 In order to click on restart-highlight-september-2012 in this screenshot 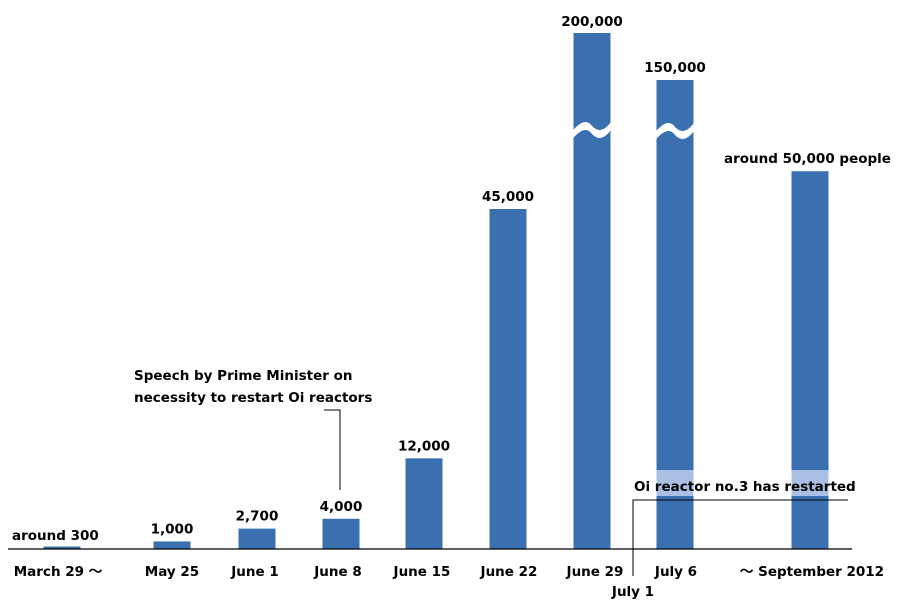, I will do `click(810, 483)`.